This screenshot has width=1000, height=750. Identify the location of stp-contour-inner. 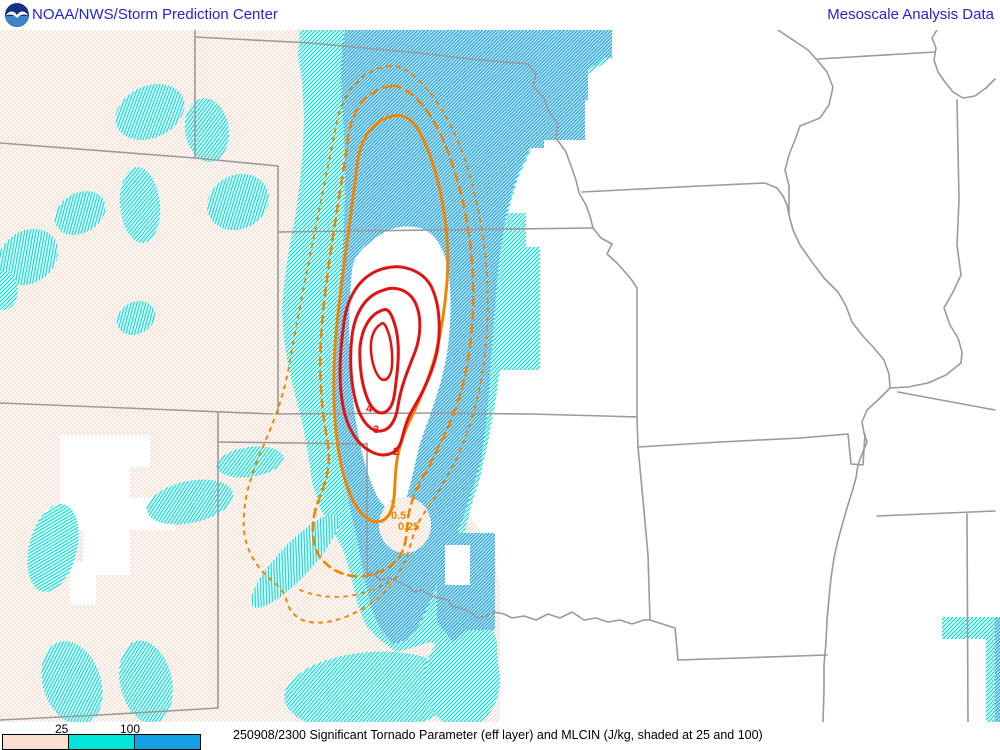
(381, 352).